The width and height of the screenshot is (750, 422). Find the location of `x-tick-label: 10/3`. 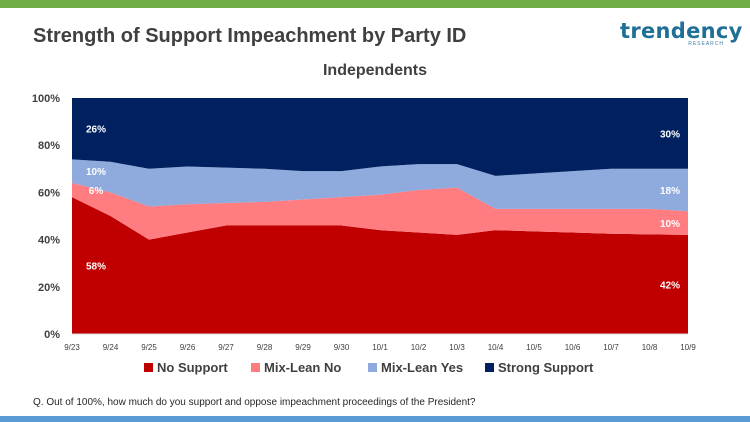

x-tick-label: 10/3 is located at coordinates (457, 347).